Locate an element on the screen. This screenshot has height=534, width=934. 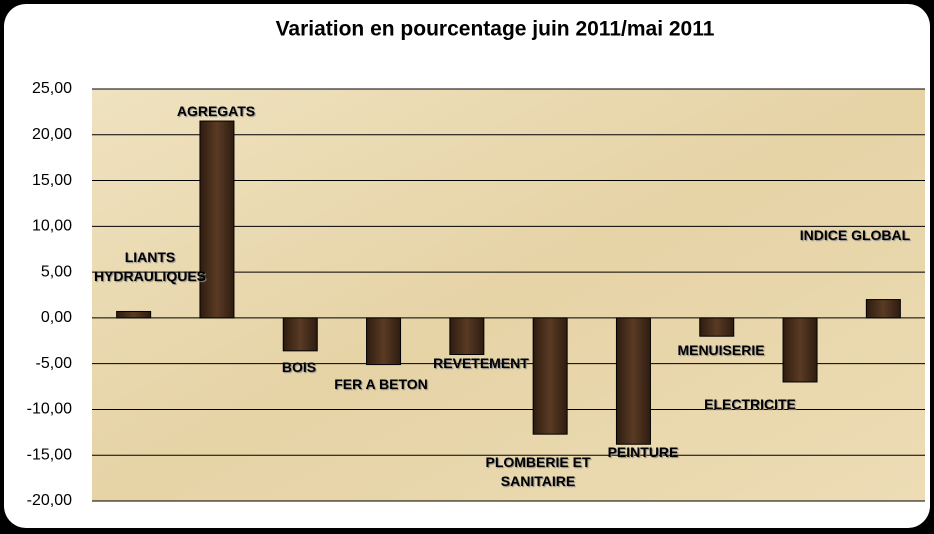
category-label: REVETEMENT is located at coordinates (481, 363).